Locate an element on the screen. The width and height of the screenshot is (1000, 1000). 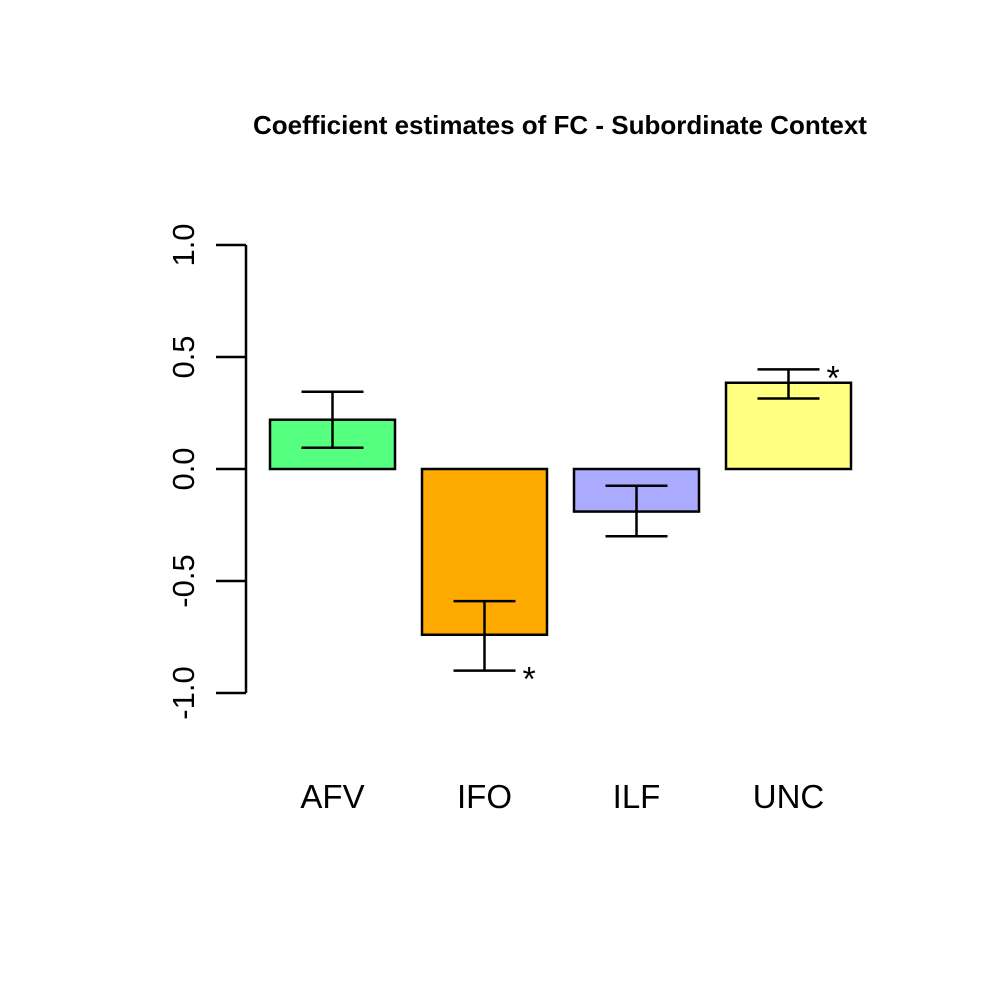
x-tick-label-ifo: IFO is located at coordinates (484, 796).